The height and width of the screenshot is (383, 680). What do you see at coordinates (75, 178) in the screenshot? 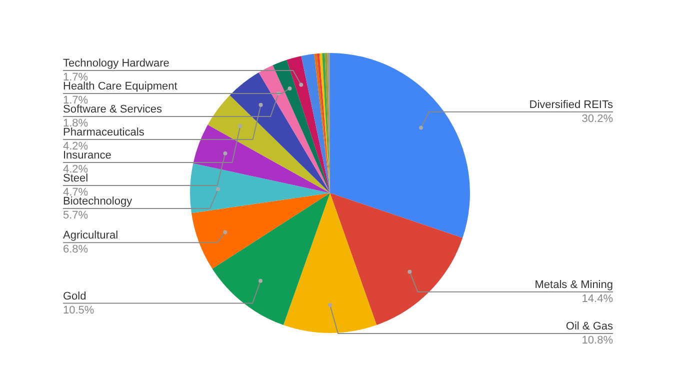
I see `slice-label: Steel` at bounding box center [75, 178].